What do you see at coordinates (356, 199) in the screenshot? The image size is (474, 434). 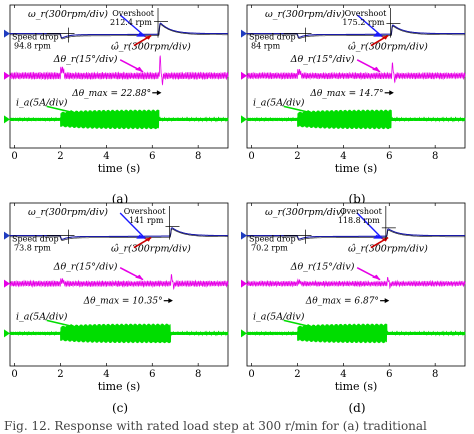 I see `panel-caption: (b)` at bounding box center [356, 199].